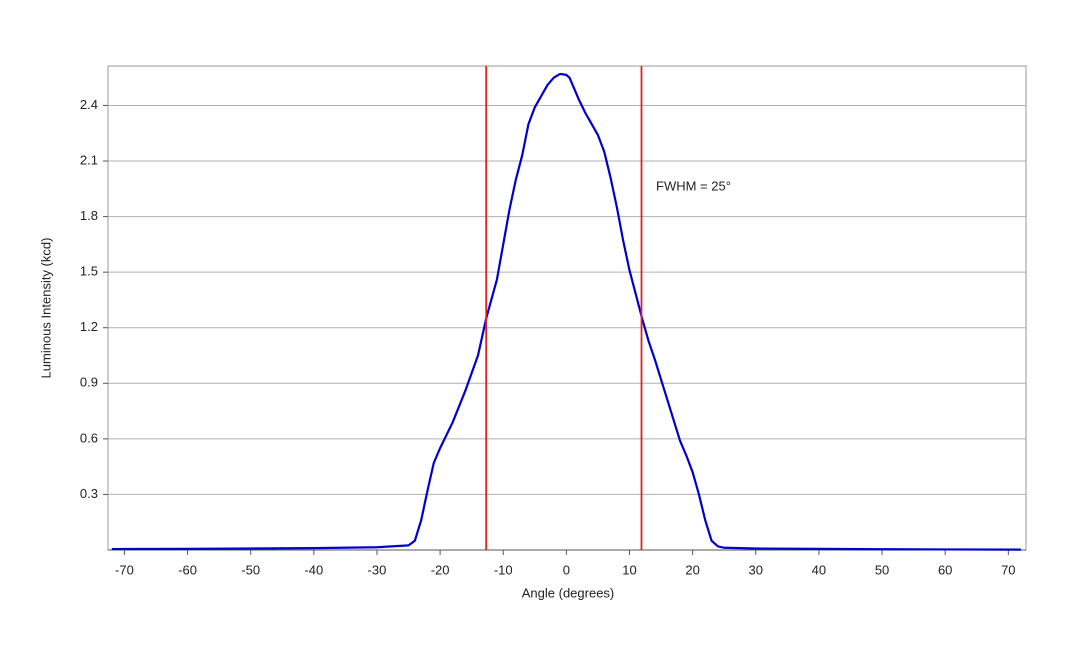  I want to click on y-tick-label: 1.5, so click(89, 271).